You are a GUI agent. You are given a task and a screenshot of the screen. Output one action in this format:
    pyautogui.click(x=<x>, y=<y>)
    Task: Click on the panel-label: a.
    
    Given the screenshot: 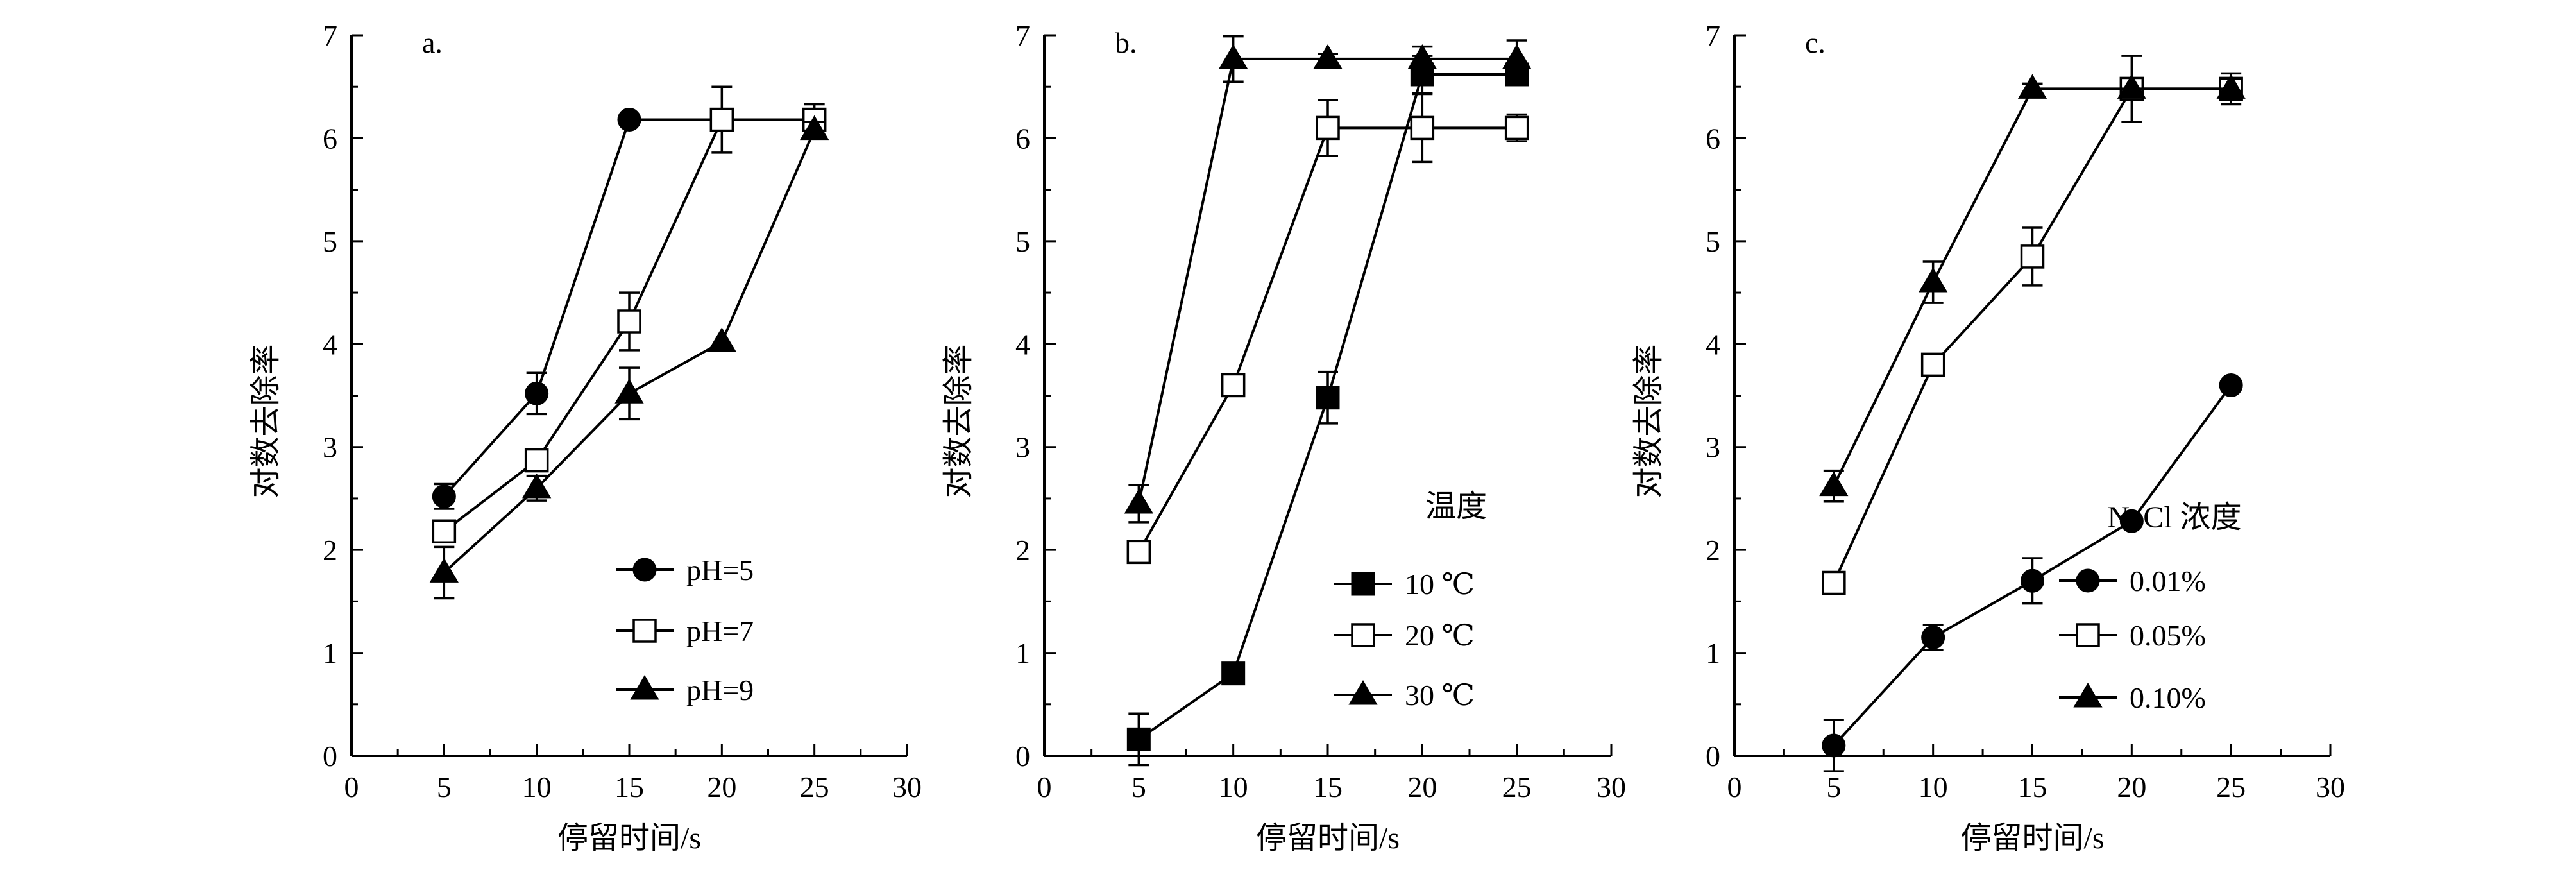 What is the action you would take?
    pyautogui.click(x=432, y=42)
    